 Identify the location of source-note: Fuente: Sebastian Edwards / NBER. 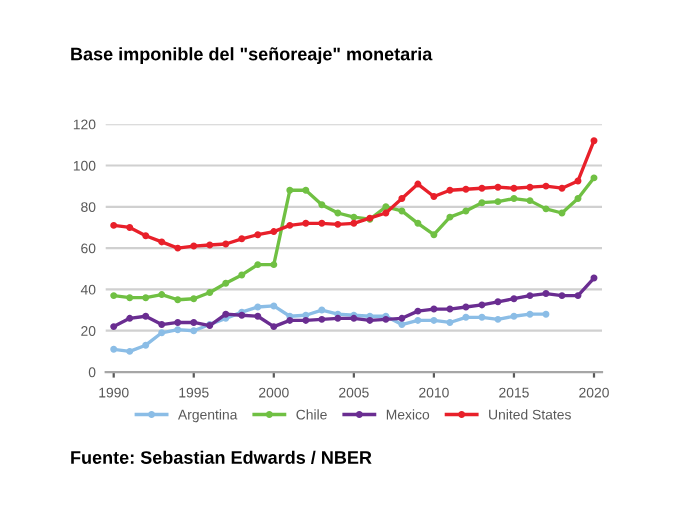
(221, 457).